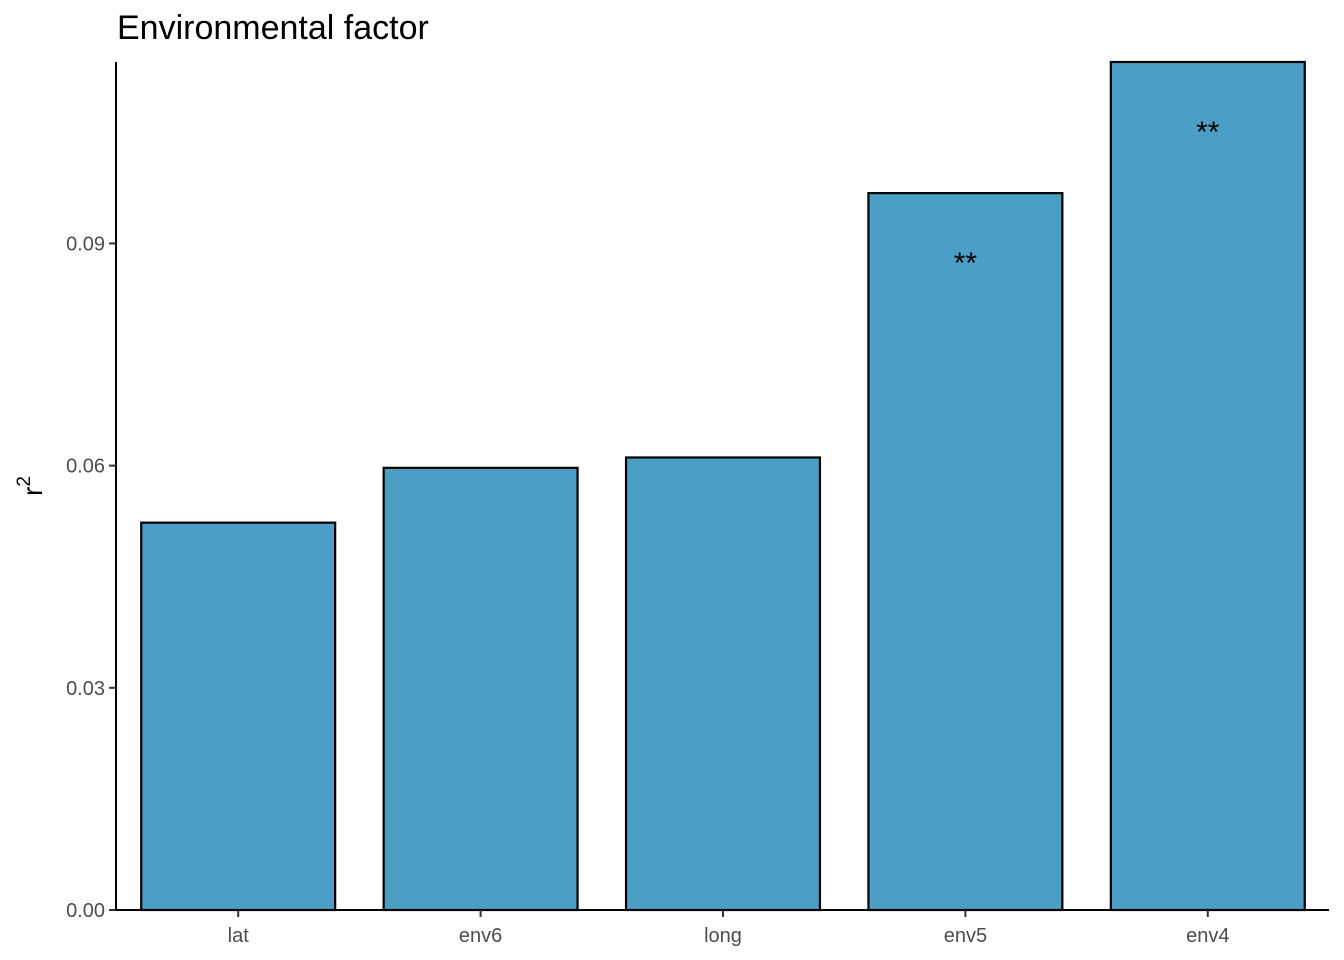 Image resolution: width=1344 pixels, height=960 pixels. Describe the element at coordinates (966, 263) in the screenshot. I see `significance-label-env5: **` at that location.